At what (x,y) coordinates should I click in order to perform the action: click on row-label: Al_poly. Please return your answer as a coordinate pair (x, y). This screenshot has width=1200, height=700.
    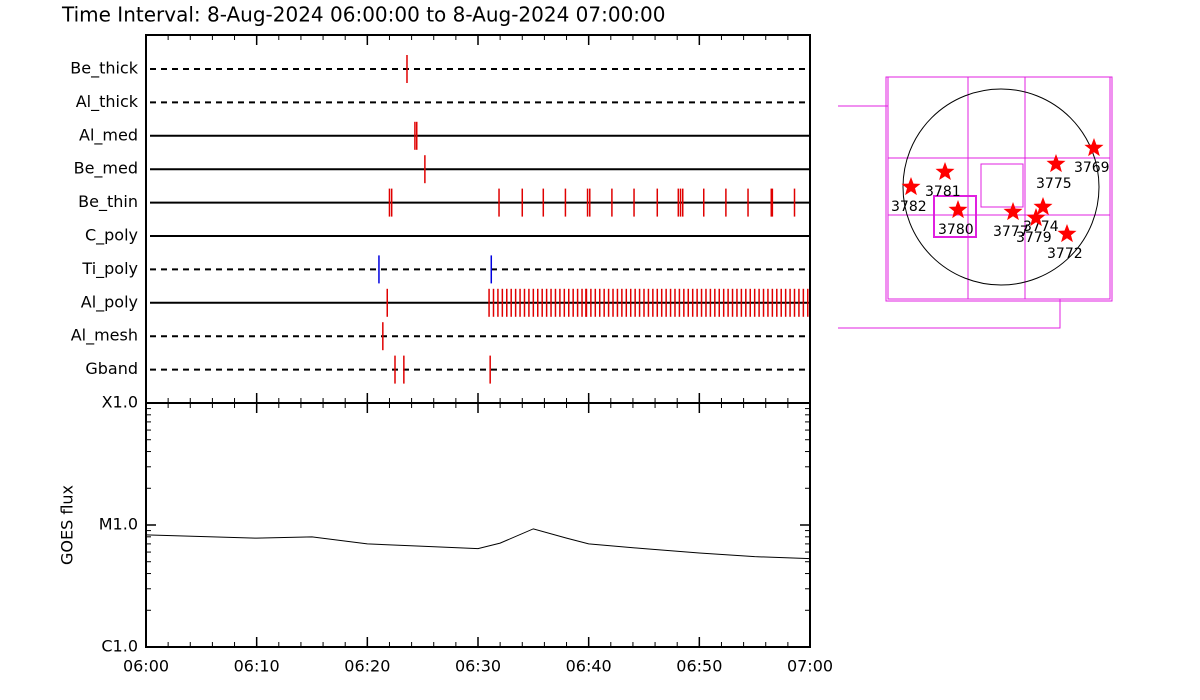
    Looking at the image, I should click on (109, 302).